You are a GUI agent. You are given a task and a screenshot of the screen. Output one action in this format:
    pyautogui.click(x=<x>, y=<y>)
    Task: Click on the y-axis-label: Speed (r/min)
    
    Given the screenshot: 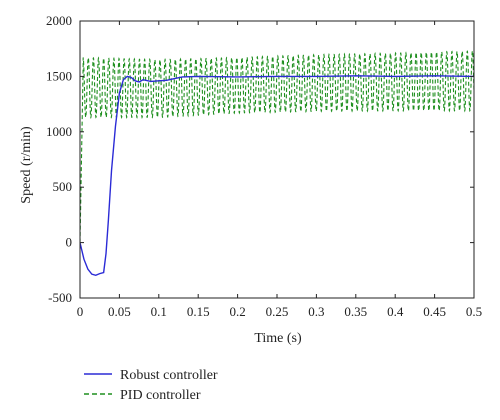 What is the action you would take?
    pyautogui.click(x=26, y=165)
    